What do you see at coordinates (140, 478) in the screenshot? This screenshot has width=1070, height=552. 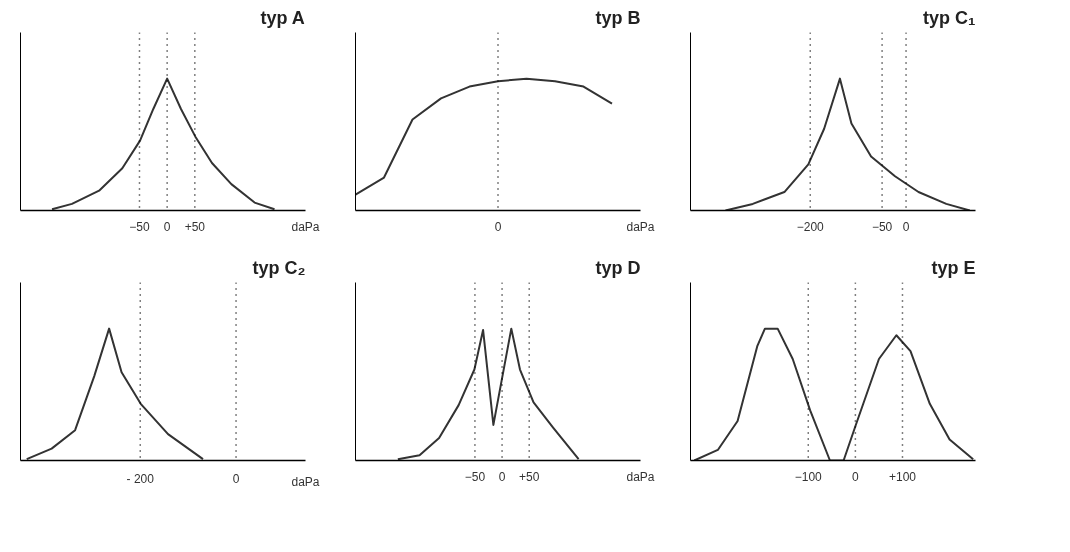 I see `x-tick-label: - 200` at bounding box center [140, 478].